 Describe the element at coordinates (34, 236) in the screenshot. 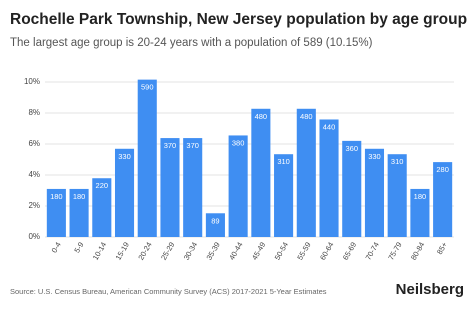

I see `y-tick-label: 0%` at that location.